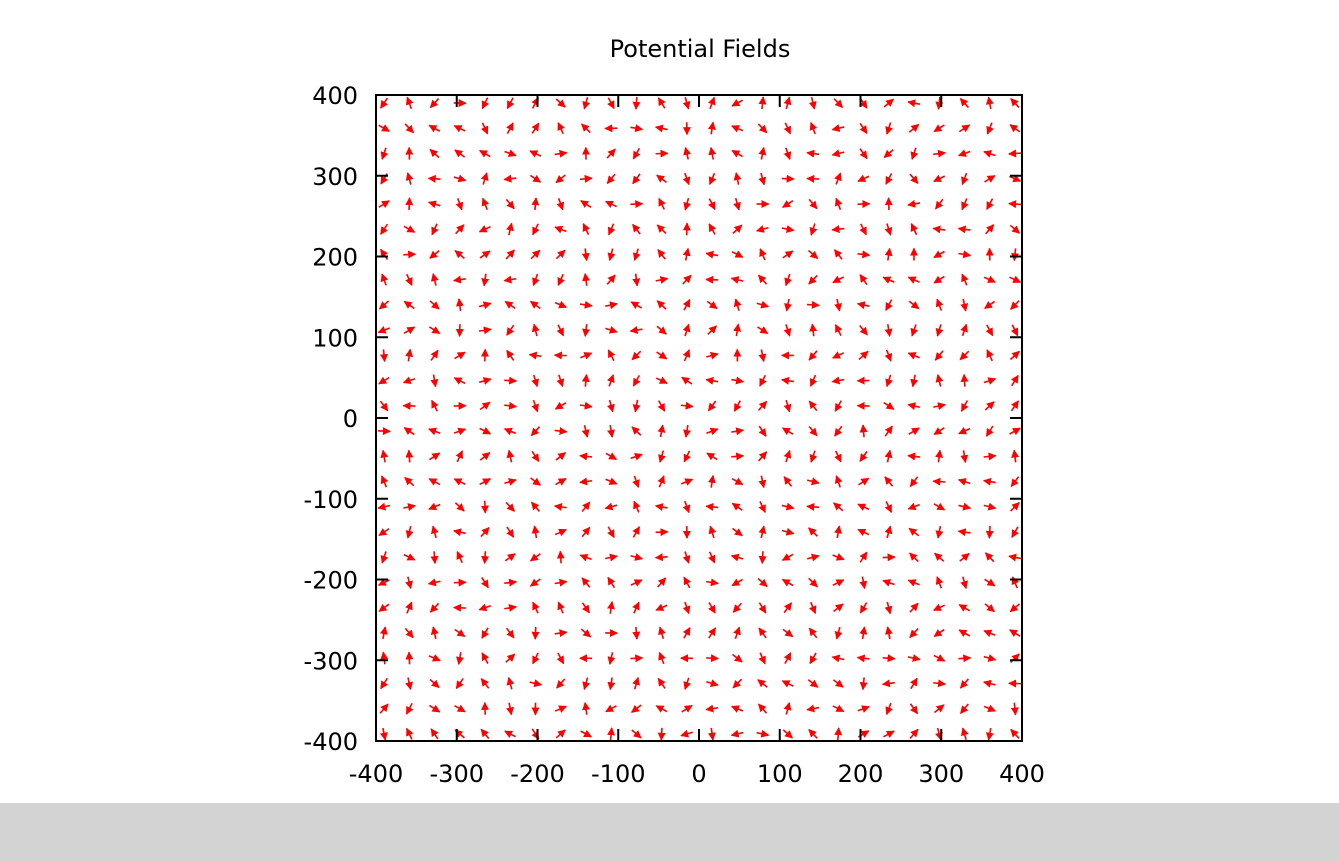 The image size is (1339, 862). I want to click on x-tick-label: -300, so click(457, 774).